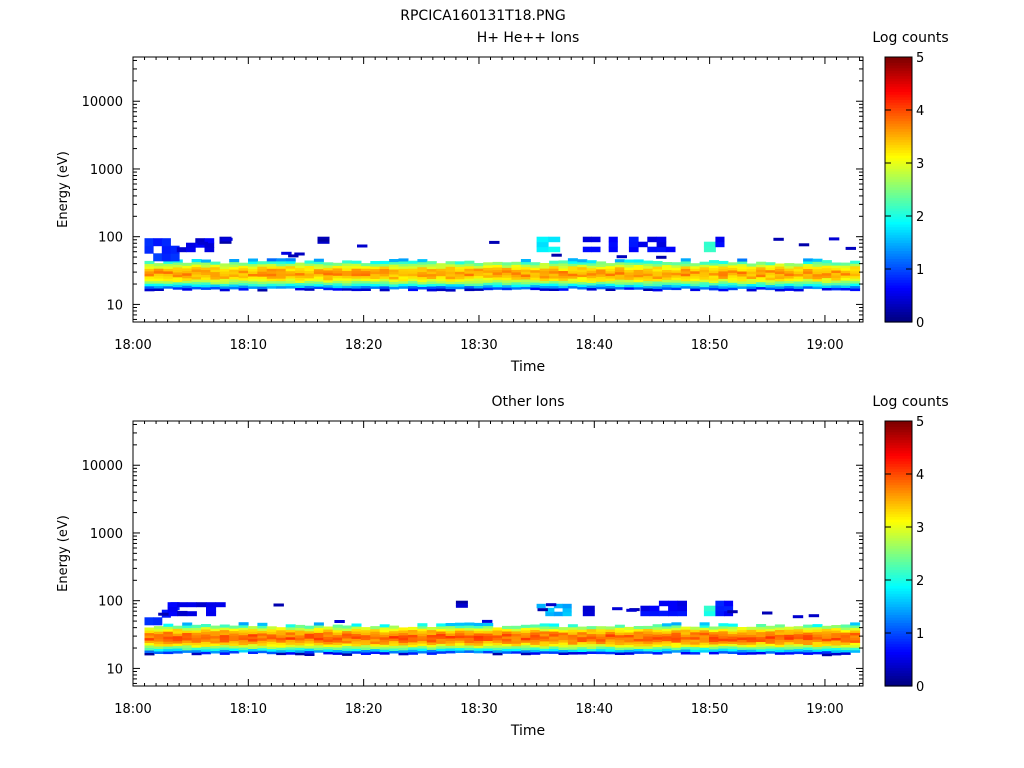  Describe the element at coordinates (502, 264) in the screenshot. I see `heatmap-cells` at that location.